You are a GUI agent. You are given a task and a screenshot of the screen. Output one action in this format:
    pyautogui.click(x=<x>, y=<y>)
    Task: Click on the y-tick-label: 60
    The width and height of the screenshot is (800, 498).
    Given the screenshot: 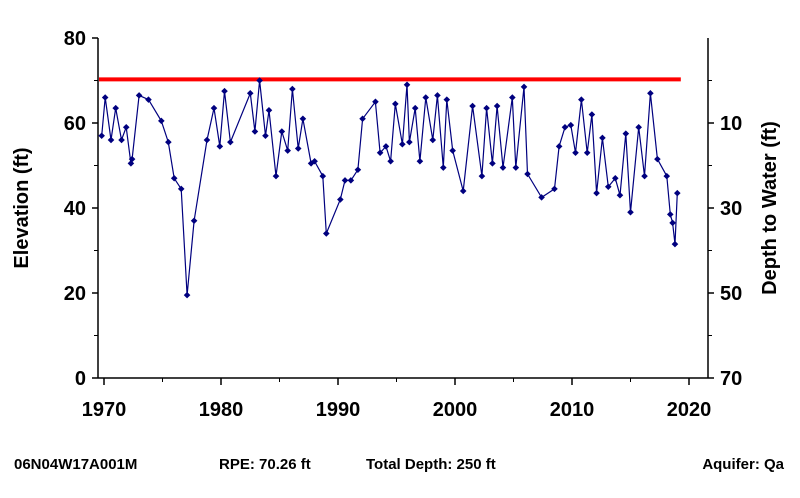 What is the action you would take?
    pyautogui.click(x=75, y=124)
    